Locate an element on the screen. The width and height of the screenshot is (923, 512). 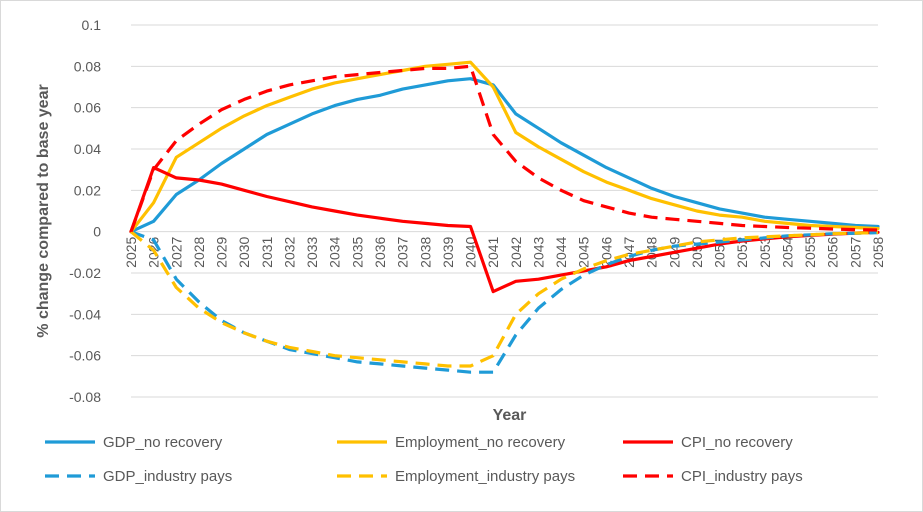
legend-label: CPI_no recovery is located at coordinates (737, 442).